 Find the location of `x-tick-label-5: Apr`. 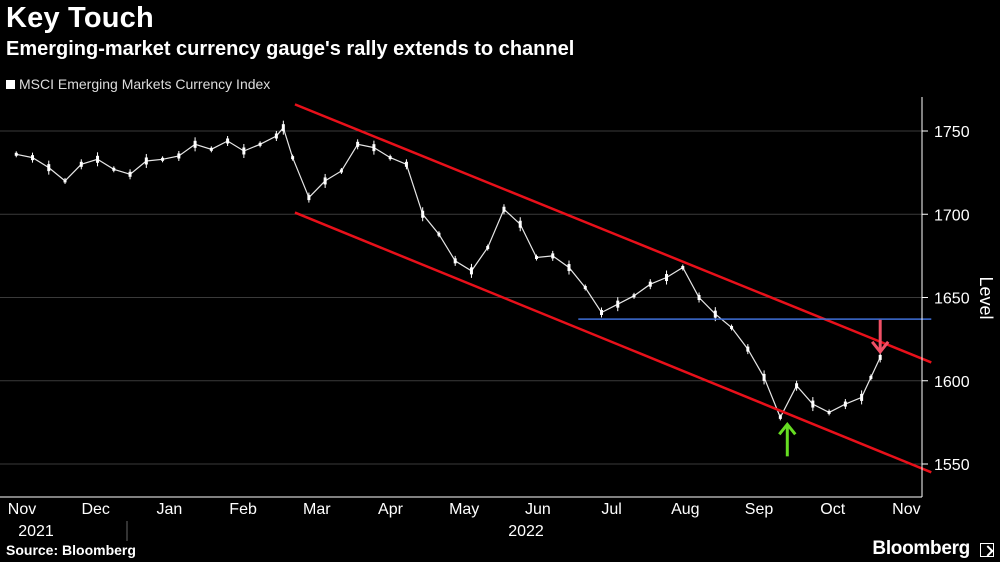

x-tick-label-5: Apr is located at coordinates (391, 509).